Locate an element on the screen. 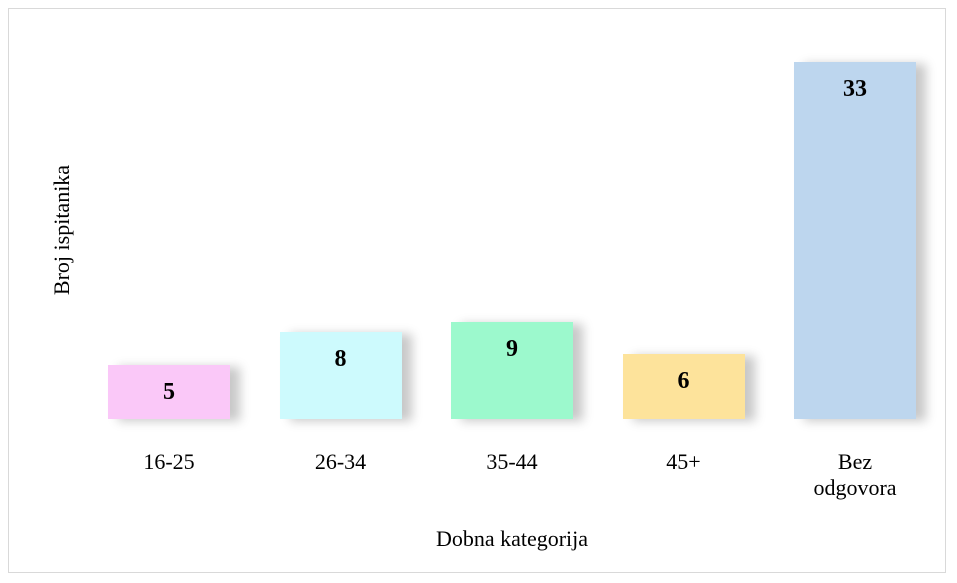  x-axis-title: Dobna kategorija is located at coordinates (512, 538).